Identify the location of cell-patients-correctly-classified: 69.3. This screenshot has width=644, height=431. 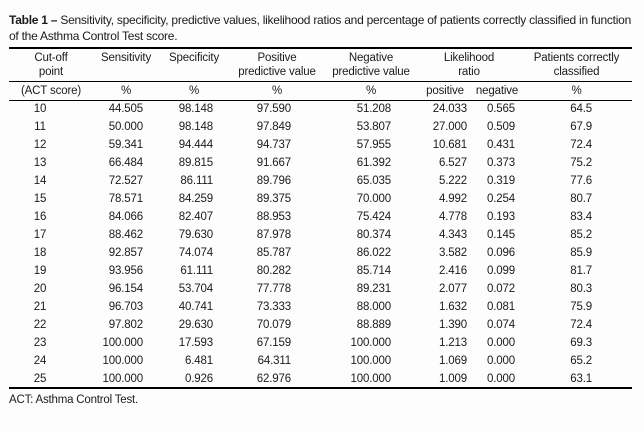
(581, 343).